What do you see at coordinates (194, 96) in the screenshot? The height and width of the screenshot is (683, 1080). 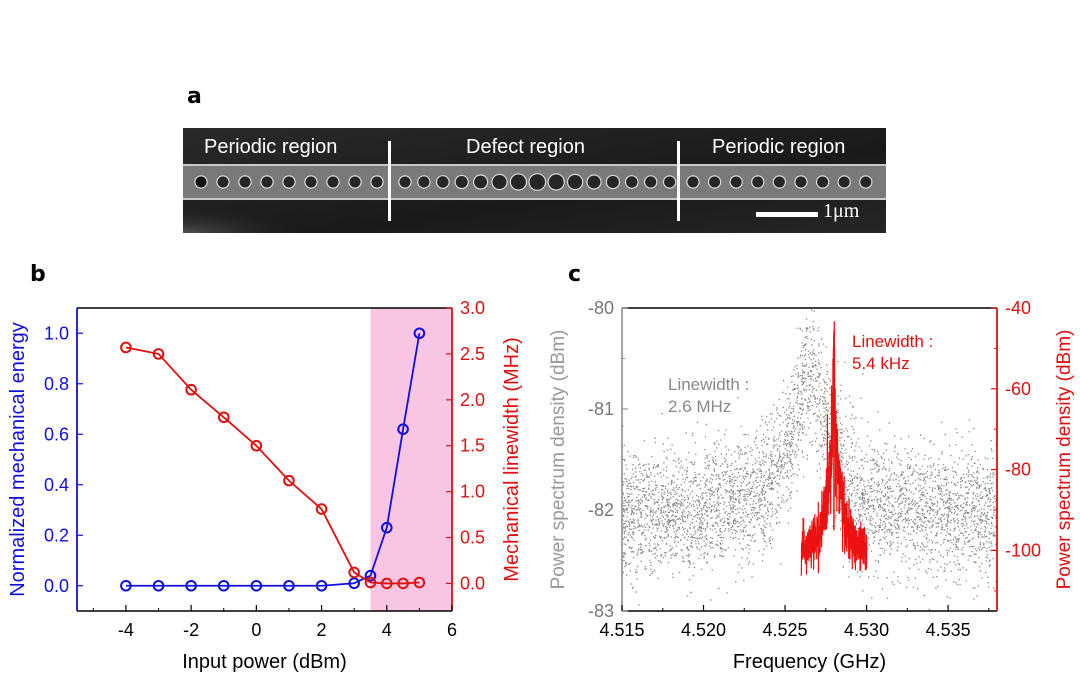 I see `panel-label-a: a` at bounding box center [194, 96].